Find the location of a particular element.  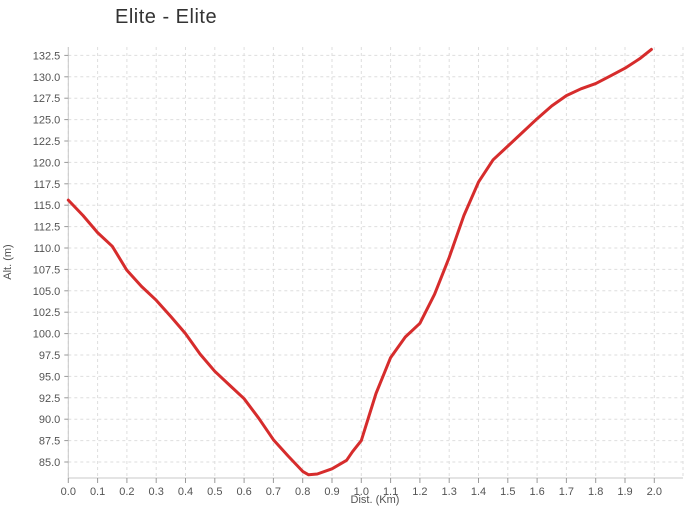

y-tick-label: 105.0 is located at coordinates (47, 292).